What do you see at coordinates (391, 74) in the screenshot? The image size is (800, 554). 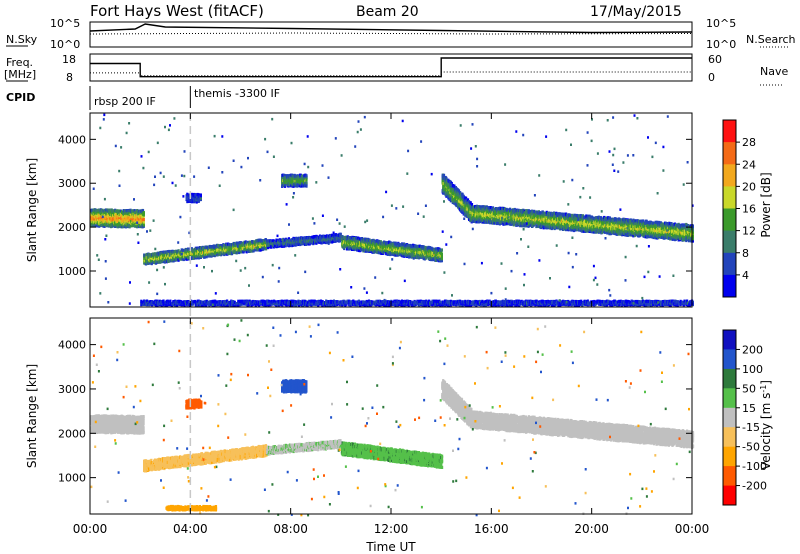 I see `nave-line` at bounding box center [391, 74].